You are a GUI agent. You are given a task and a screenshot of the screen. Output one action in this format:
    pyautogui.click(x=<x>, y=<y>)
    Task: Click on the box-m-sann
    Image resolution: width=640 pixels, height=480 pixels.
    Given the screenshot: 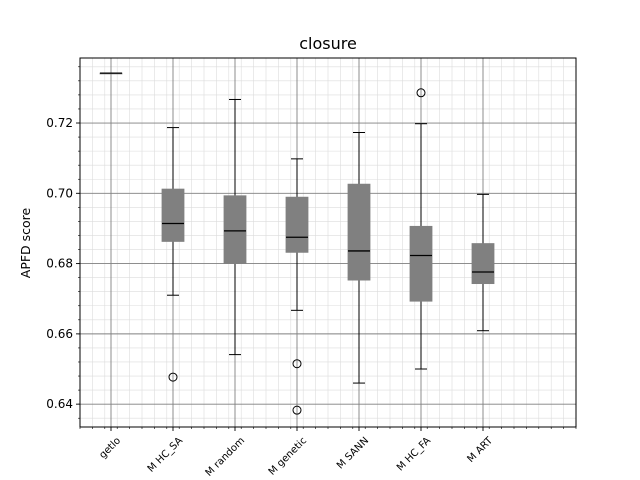 What is the action you would take?
    pyautogui.click(x=359, y=258)
    